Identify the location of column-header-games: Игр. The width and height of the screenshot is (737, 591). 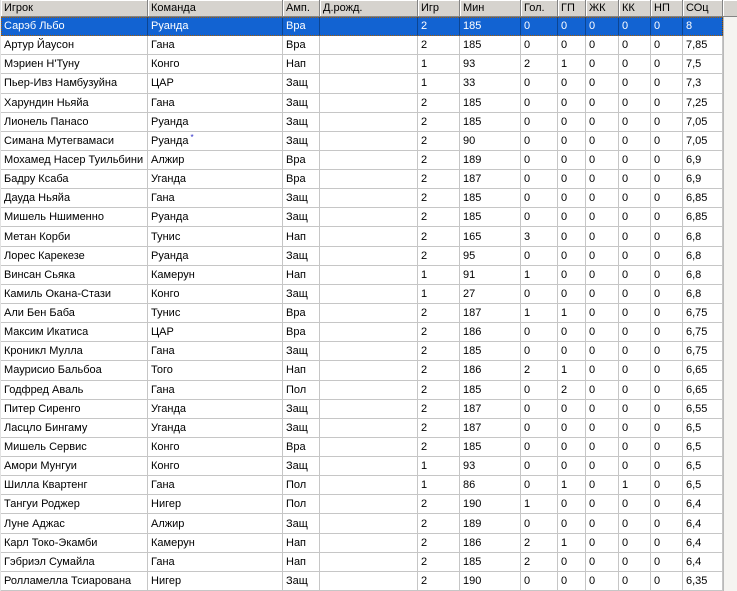
(439, 8).